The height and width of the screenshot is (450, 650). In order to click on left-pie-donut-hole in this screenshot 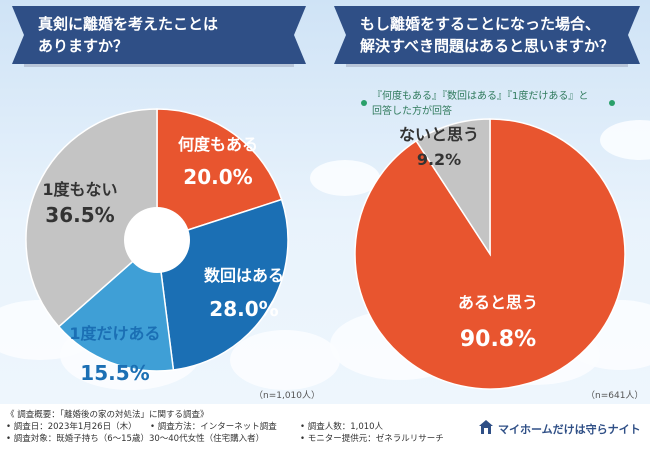, I will do `click(157, 240)`.